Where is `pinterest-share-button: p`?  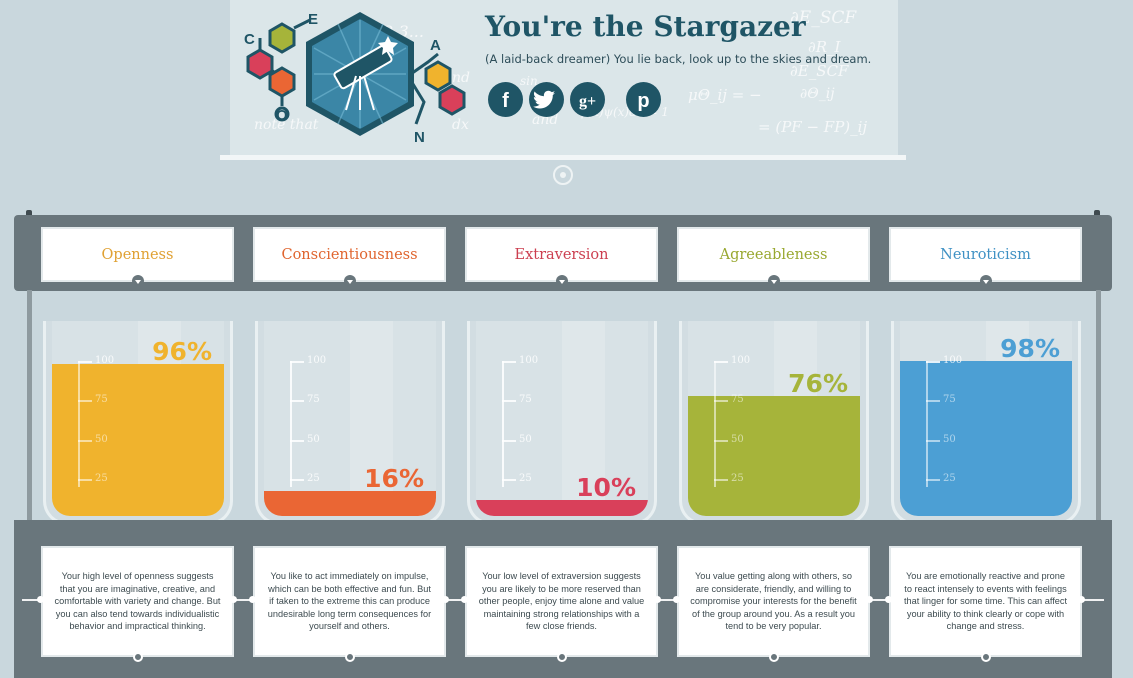 pinterest-share-button: p is located at coordinates (643, 99).